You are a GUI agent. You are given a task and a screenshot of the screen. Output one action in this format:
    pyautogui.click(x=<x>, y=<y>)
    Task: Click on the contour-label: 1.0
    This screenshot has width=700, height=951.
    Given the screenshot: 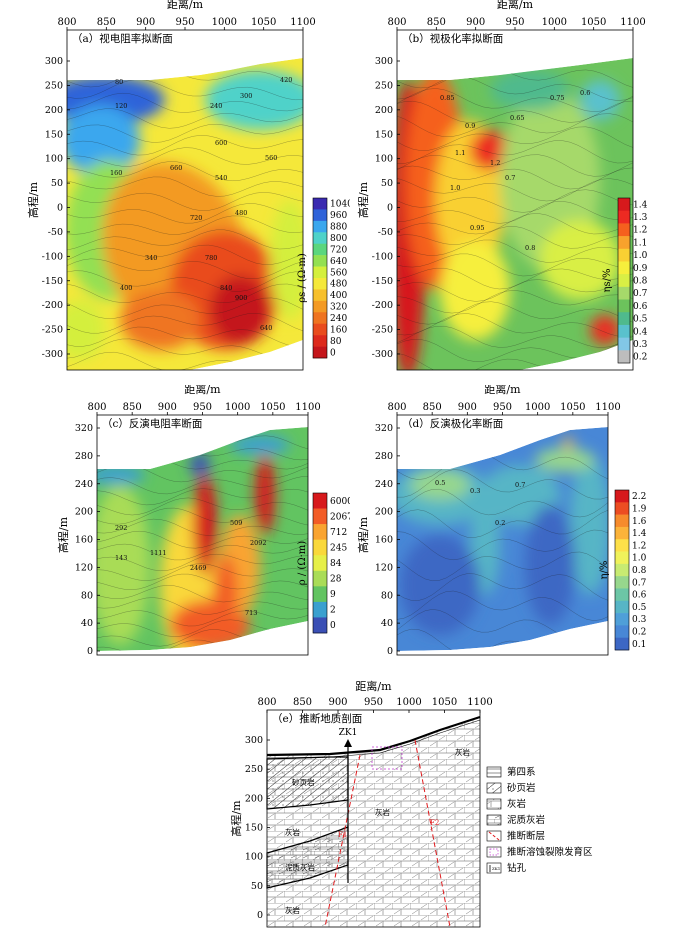 What is the action you would take?
    pyautogui.click(x=455, y=188)
    